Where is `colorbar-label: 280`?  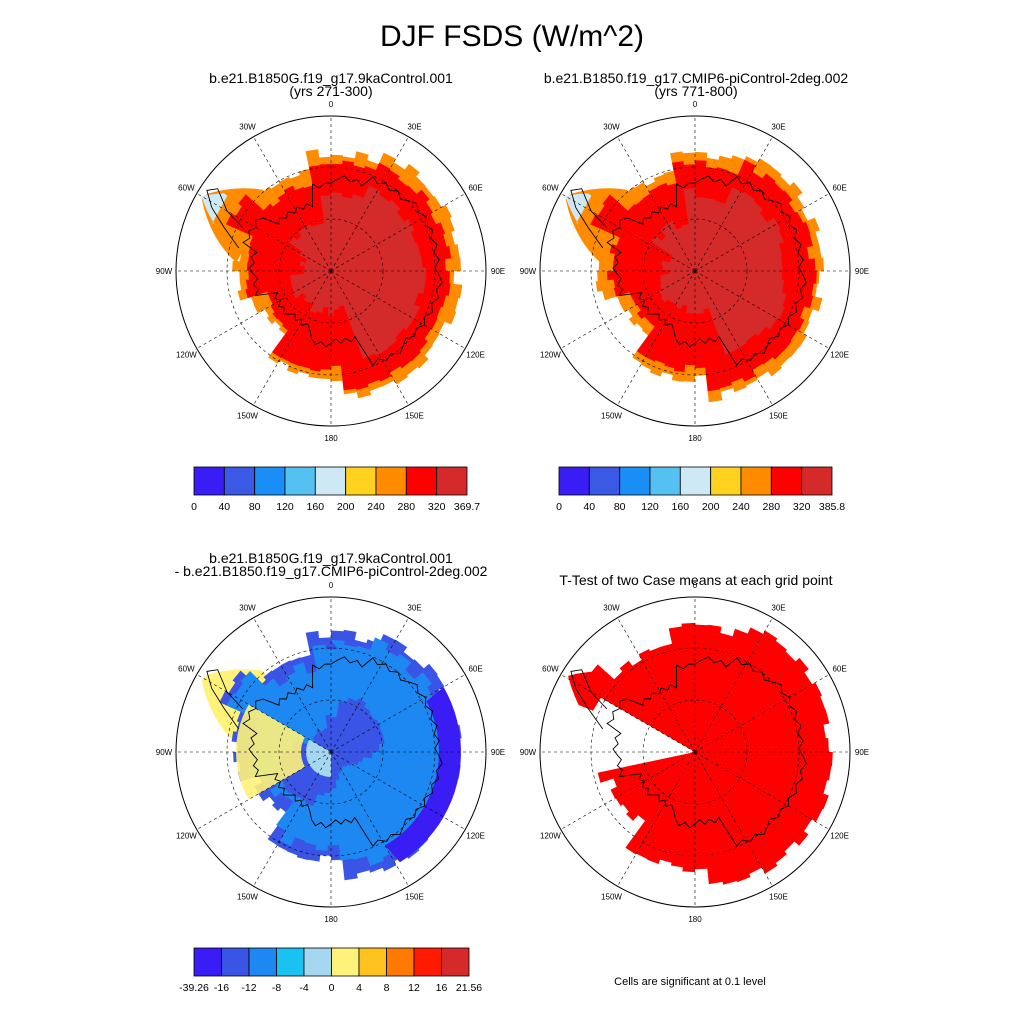 colorbar-label: 280 is located at coordinates (407, 507).